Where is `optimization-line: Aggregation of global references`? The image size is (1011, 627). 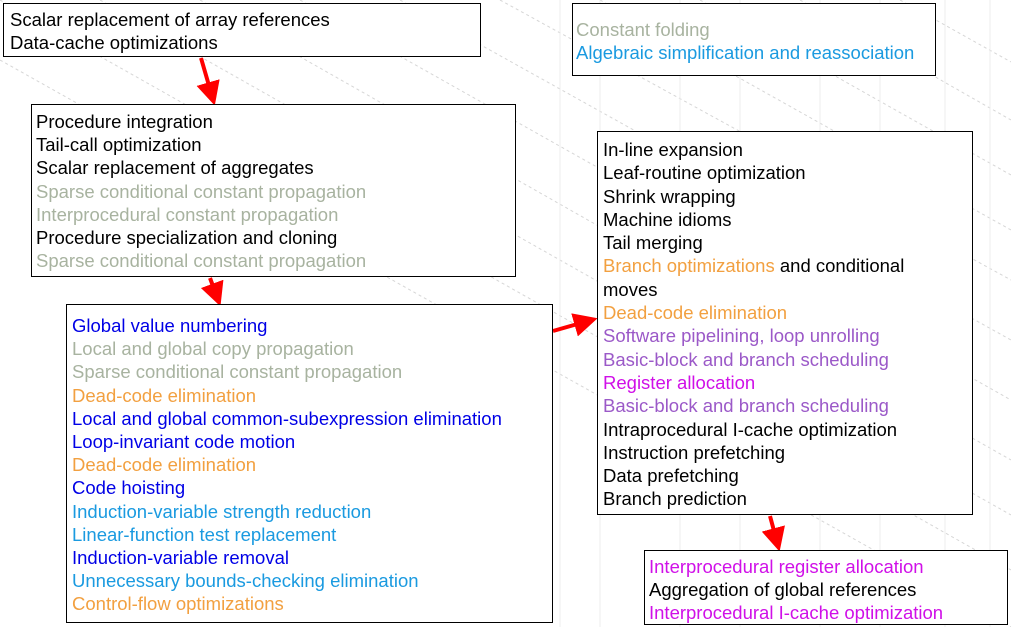
optimization-line: Aggregation of global references is located at coordinates (828, 589).